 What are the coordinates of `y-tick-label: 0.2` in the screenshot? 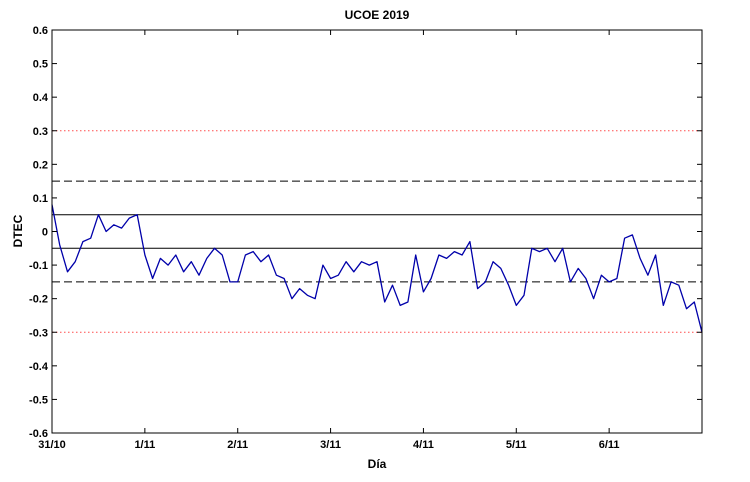 It's located at (40, 165).